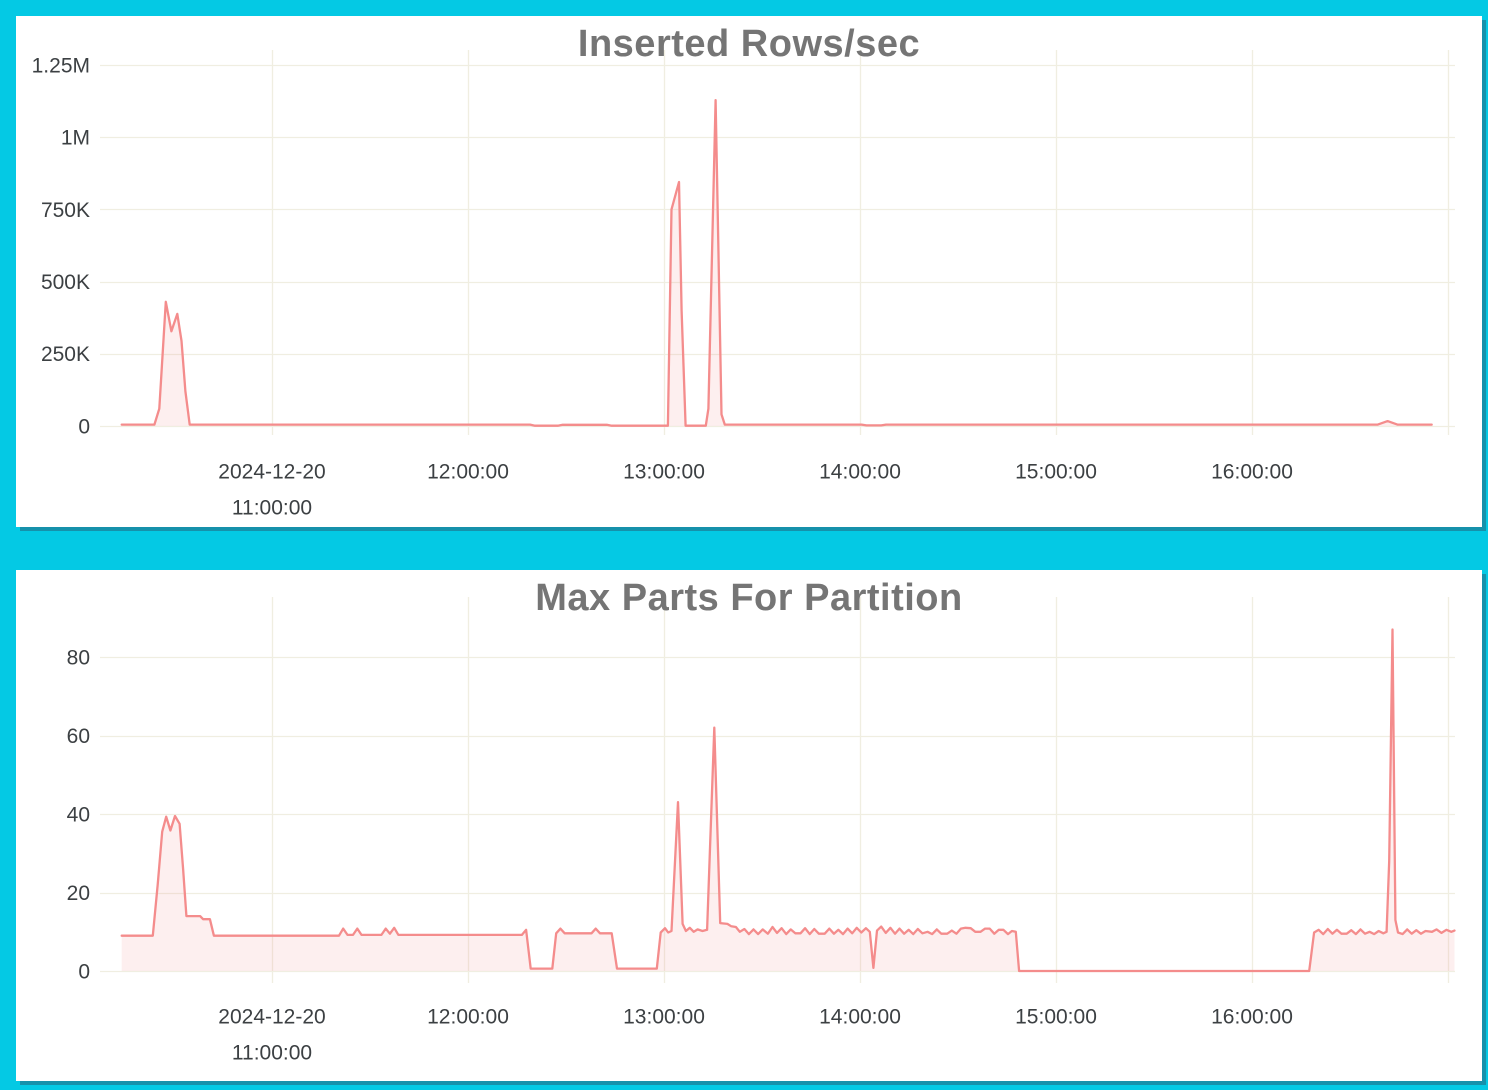 Image resolution: width=1488 pixels, height=1090 pixels. What do you see at coordinates (65, 210) in the screenshot?
I see `y-tick-label: 750K` at bounding box center [65, 210].